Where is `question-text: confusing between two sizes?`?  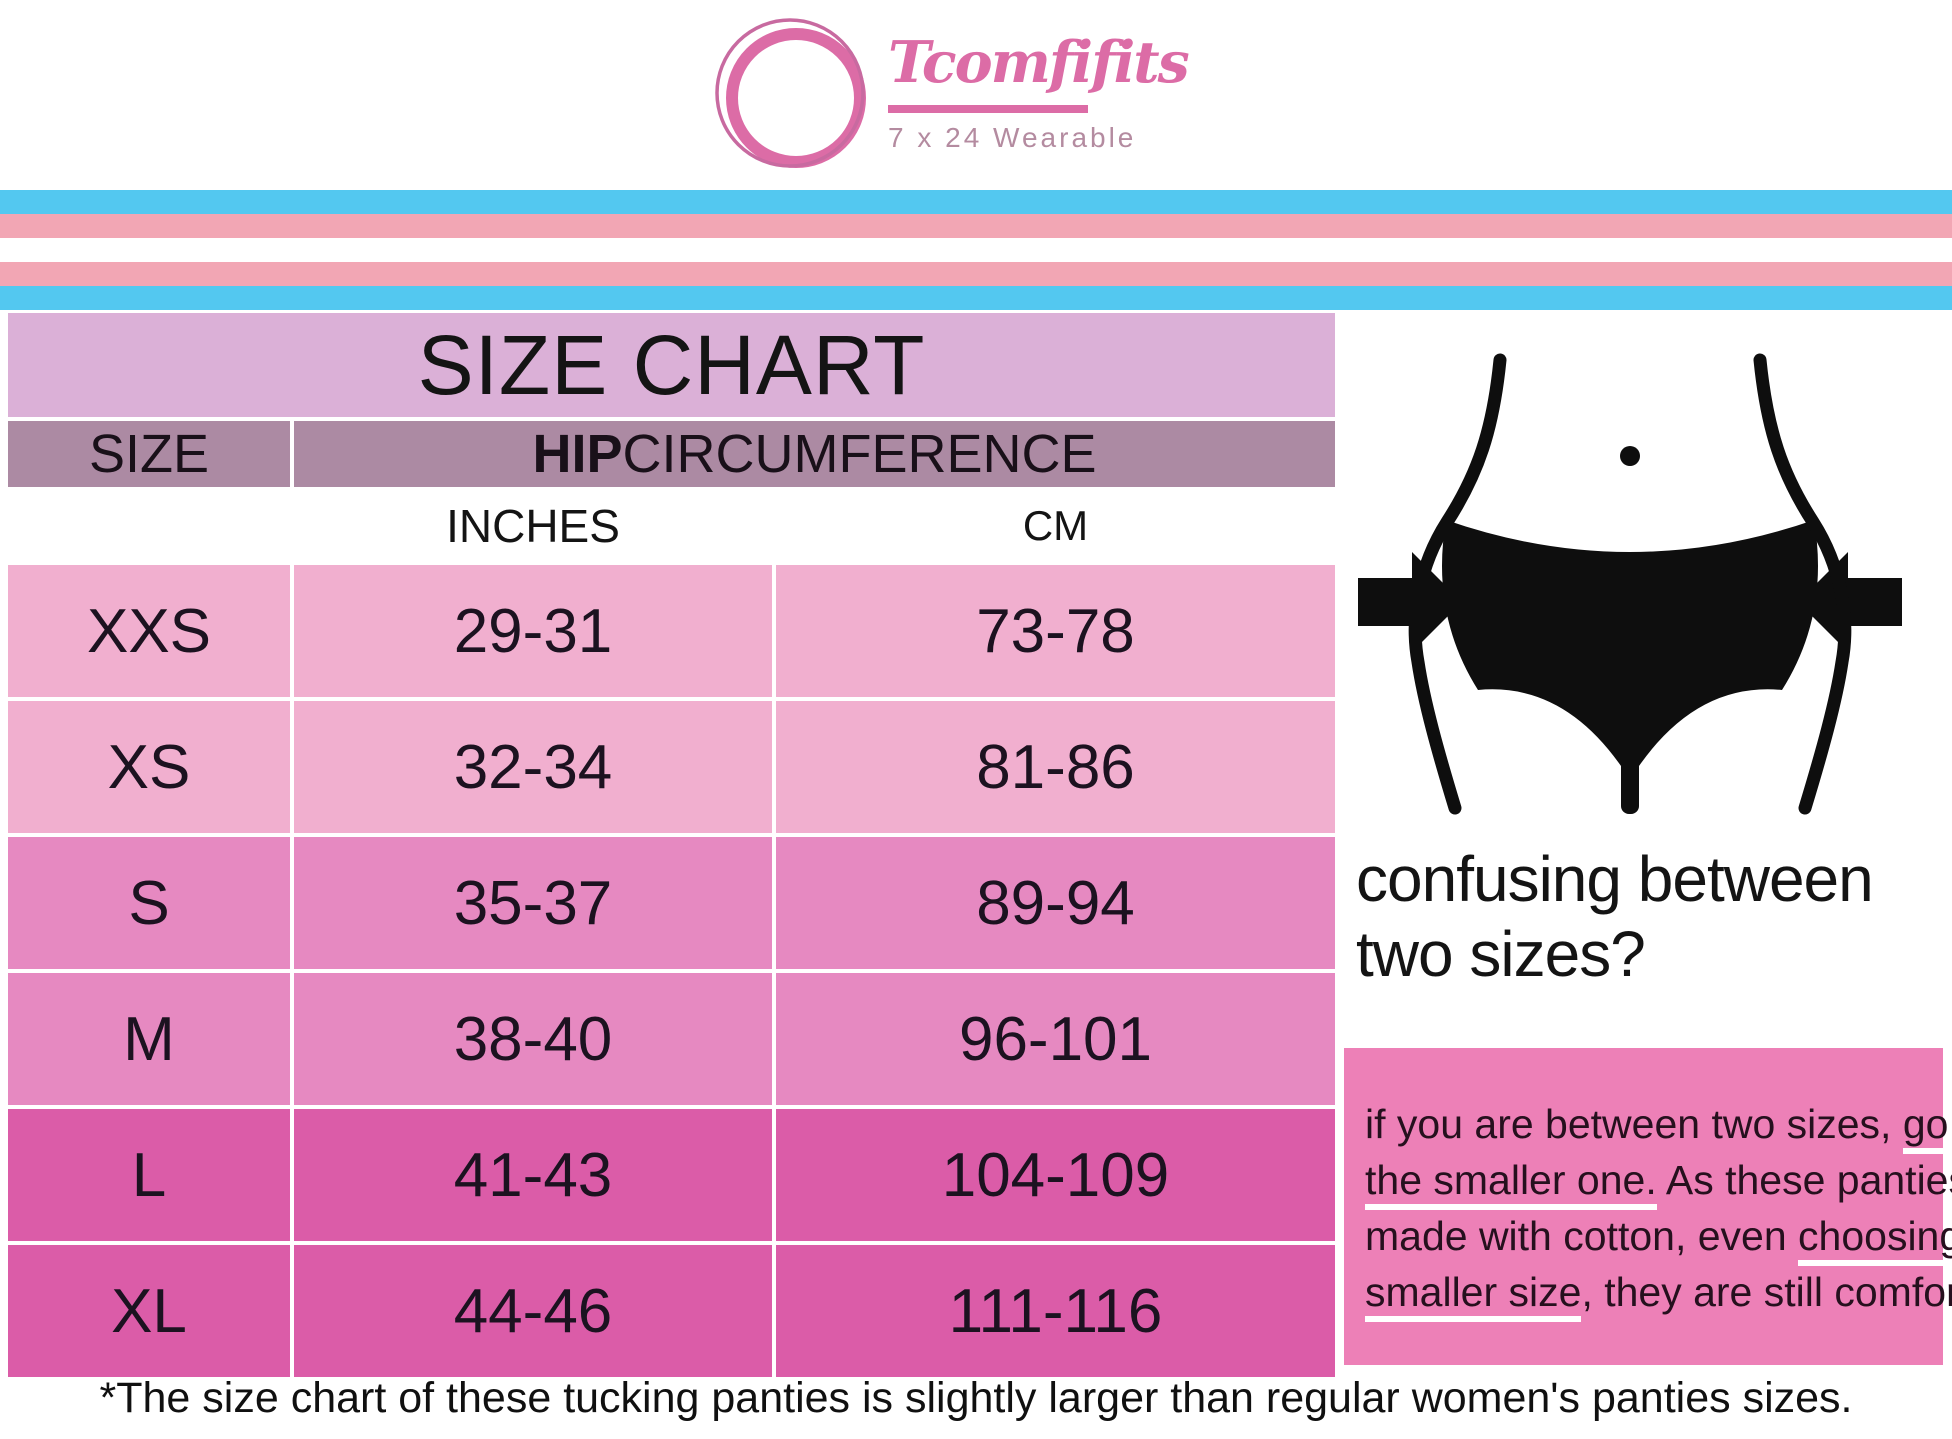
question-text: confusing between two sizes? is located at coordinates (1651, 917).